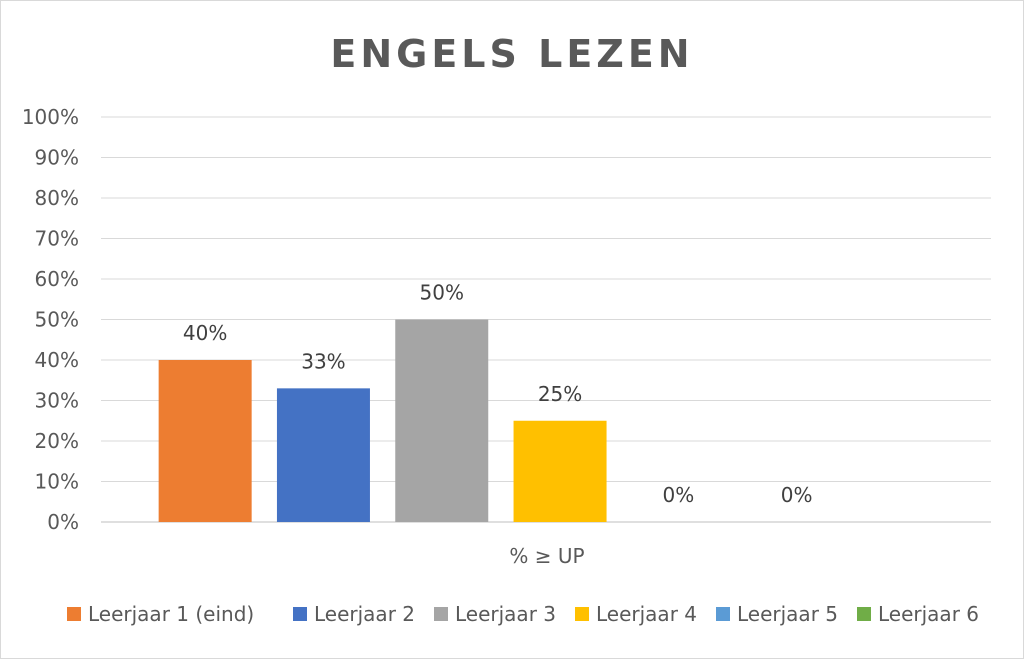 This screenshot has width=1024, height=659. What do you see at coordinates (57, 482) in the screenshot?
I see `y-tick-label: 10%` at bounding box center [57, 482].